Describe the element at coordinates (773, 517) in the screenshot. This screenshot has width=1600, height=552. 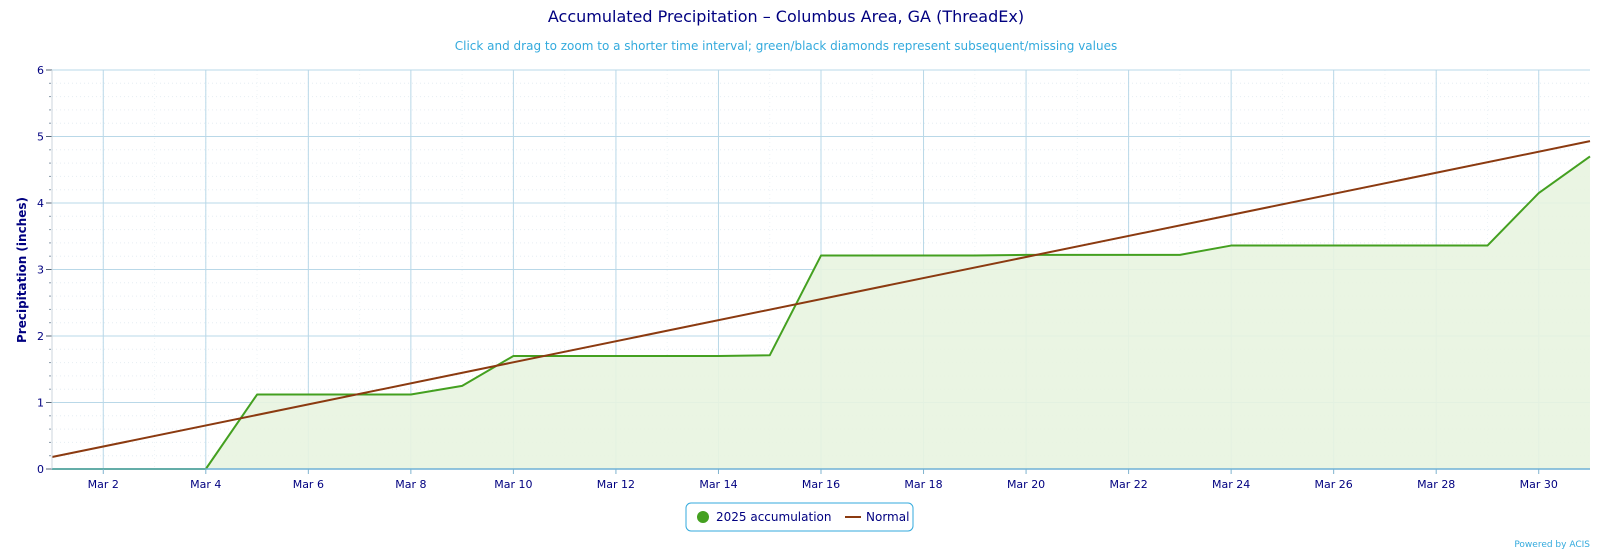
I see `legend-accumulation-label: 2025 accumulation` at that location.